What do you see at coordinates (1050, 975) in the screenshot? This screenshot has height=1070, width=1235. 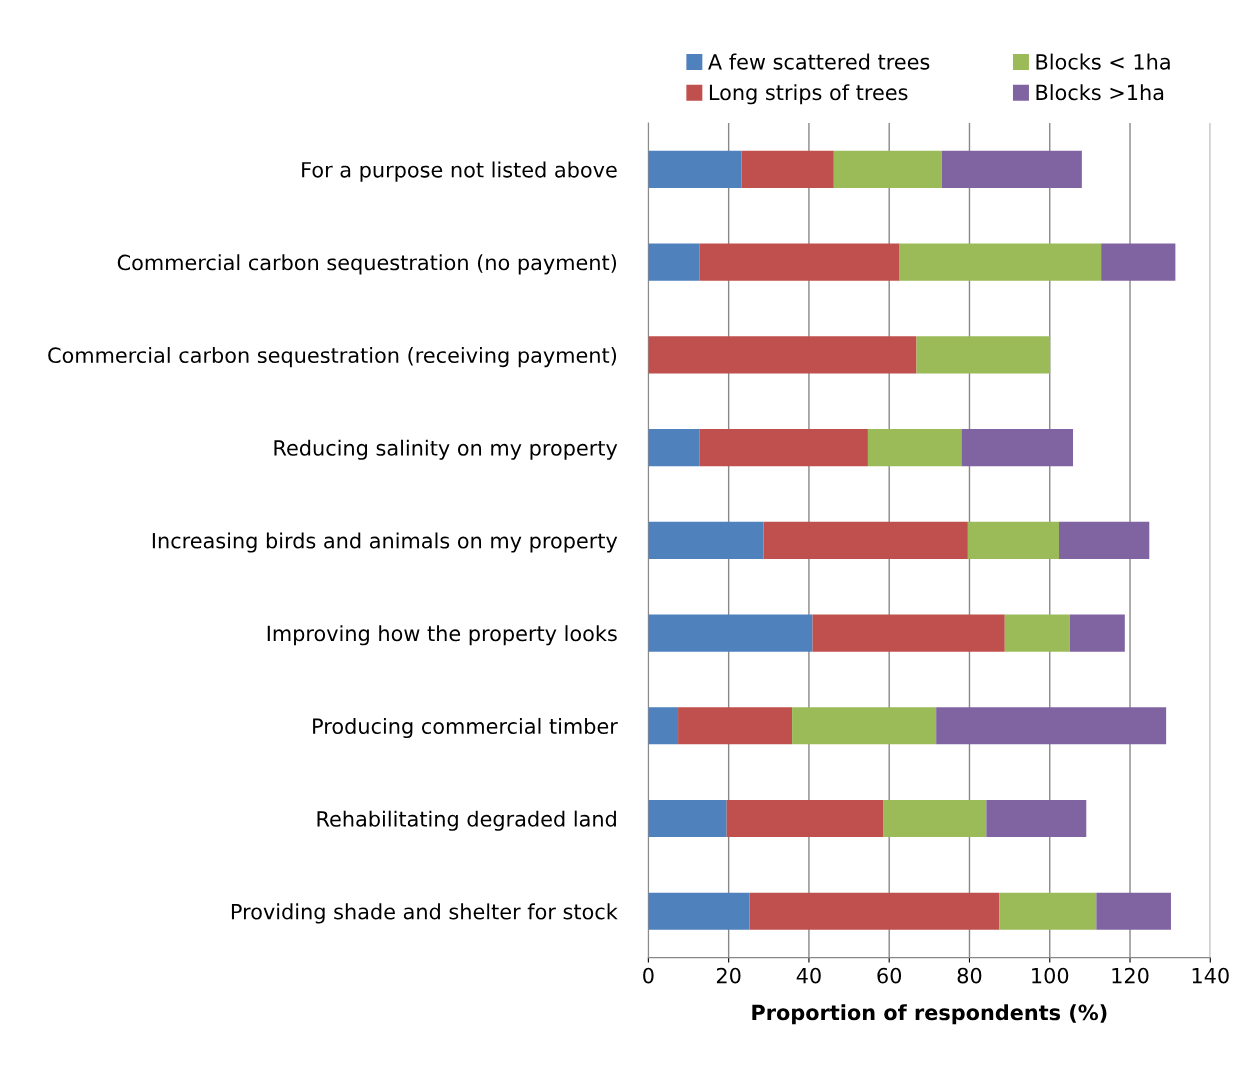 I see `x-tick-label: 100` at bounding box center [1050, 975].